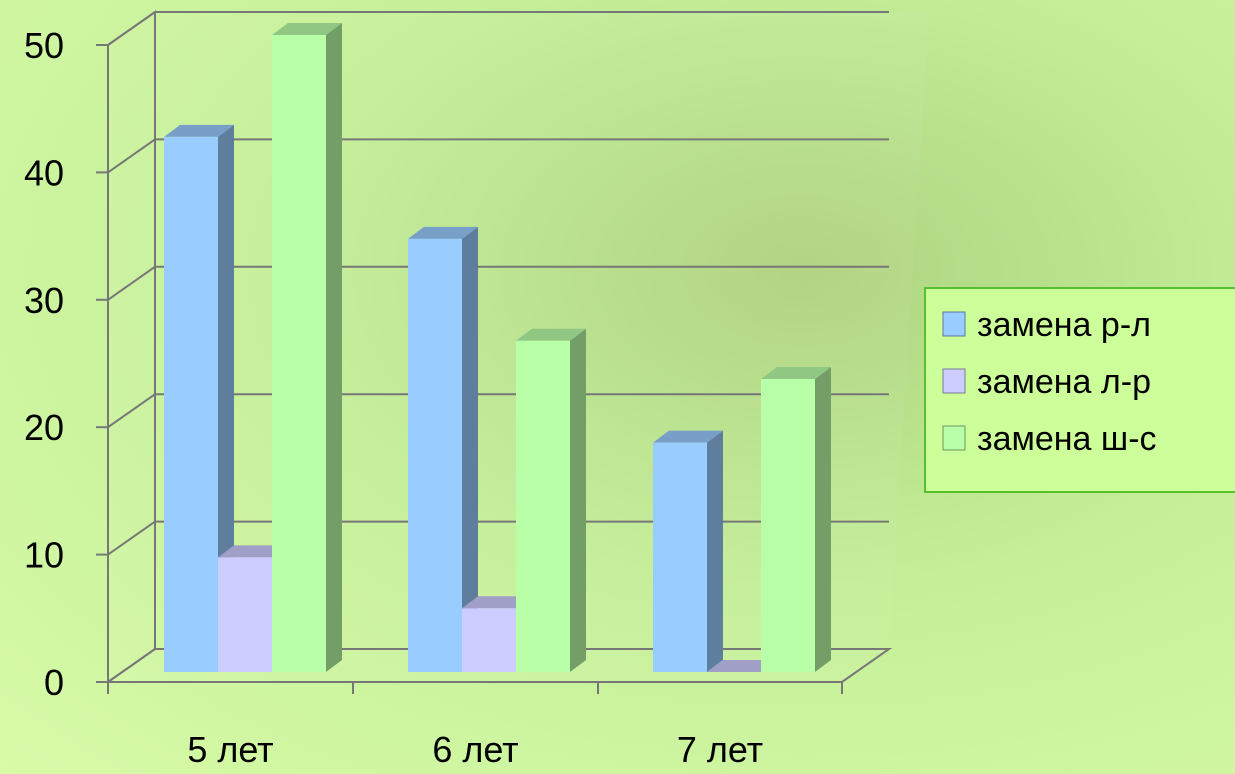 This screenshot has width=1235, height=774. What do you see at coordinates (720, 749) in the screenshot?
I see `x-tick-label-3: 7 лет` at bounding box center [720, 749].